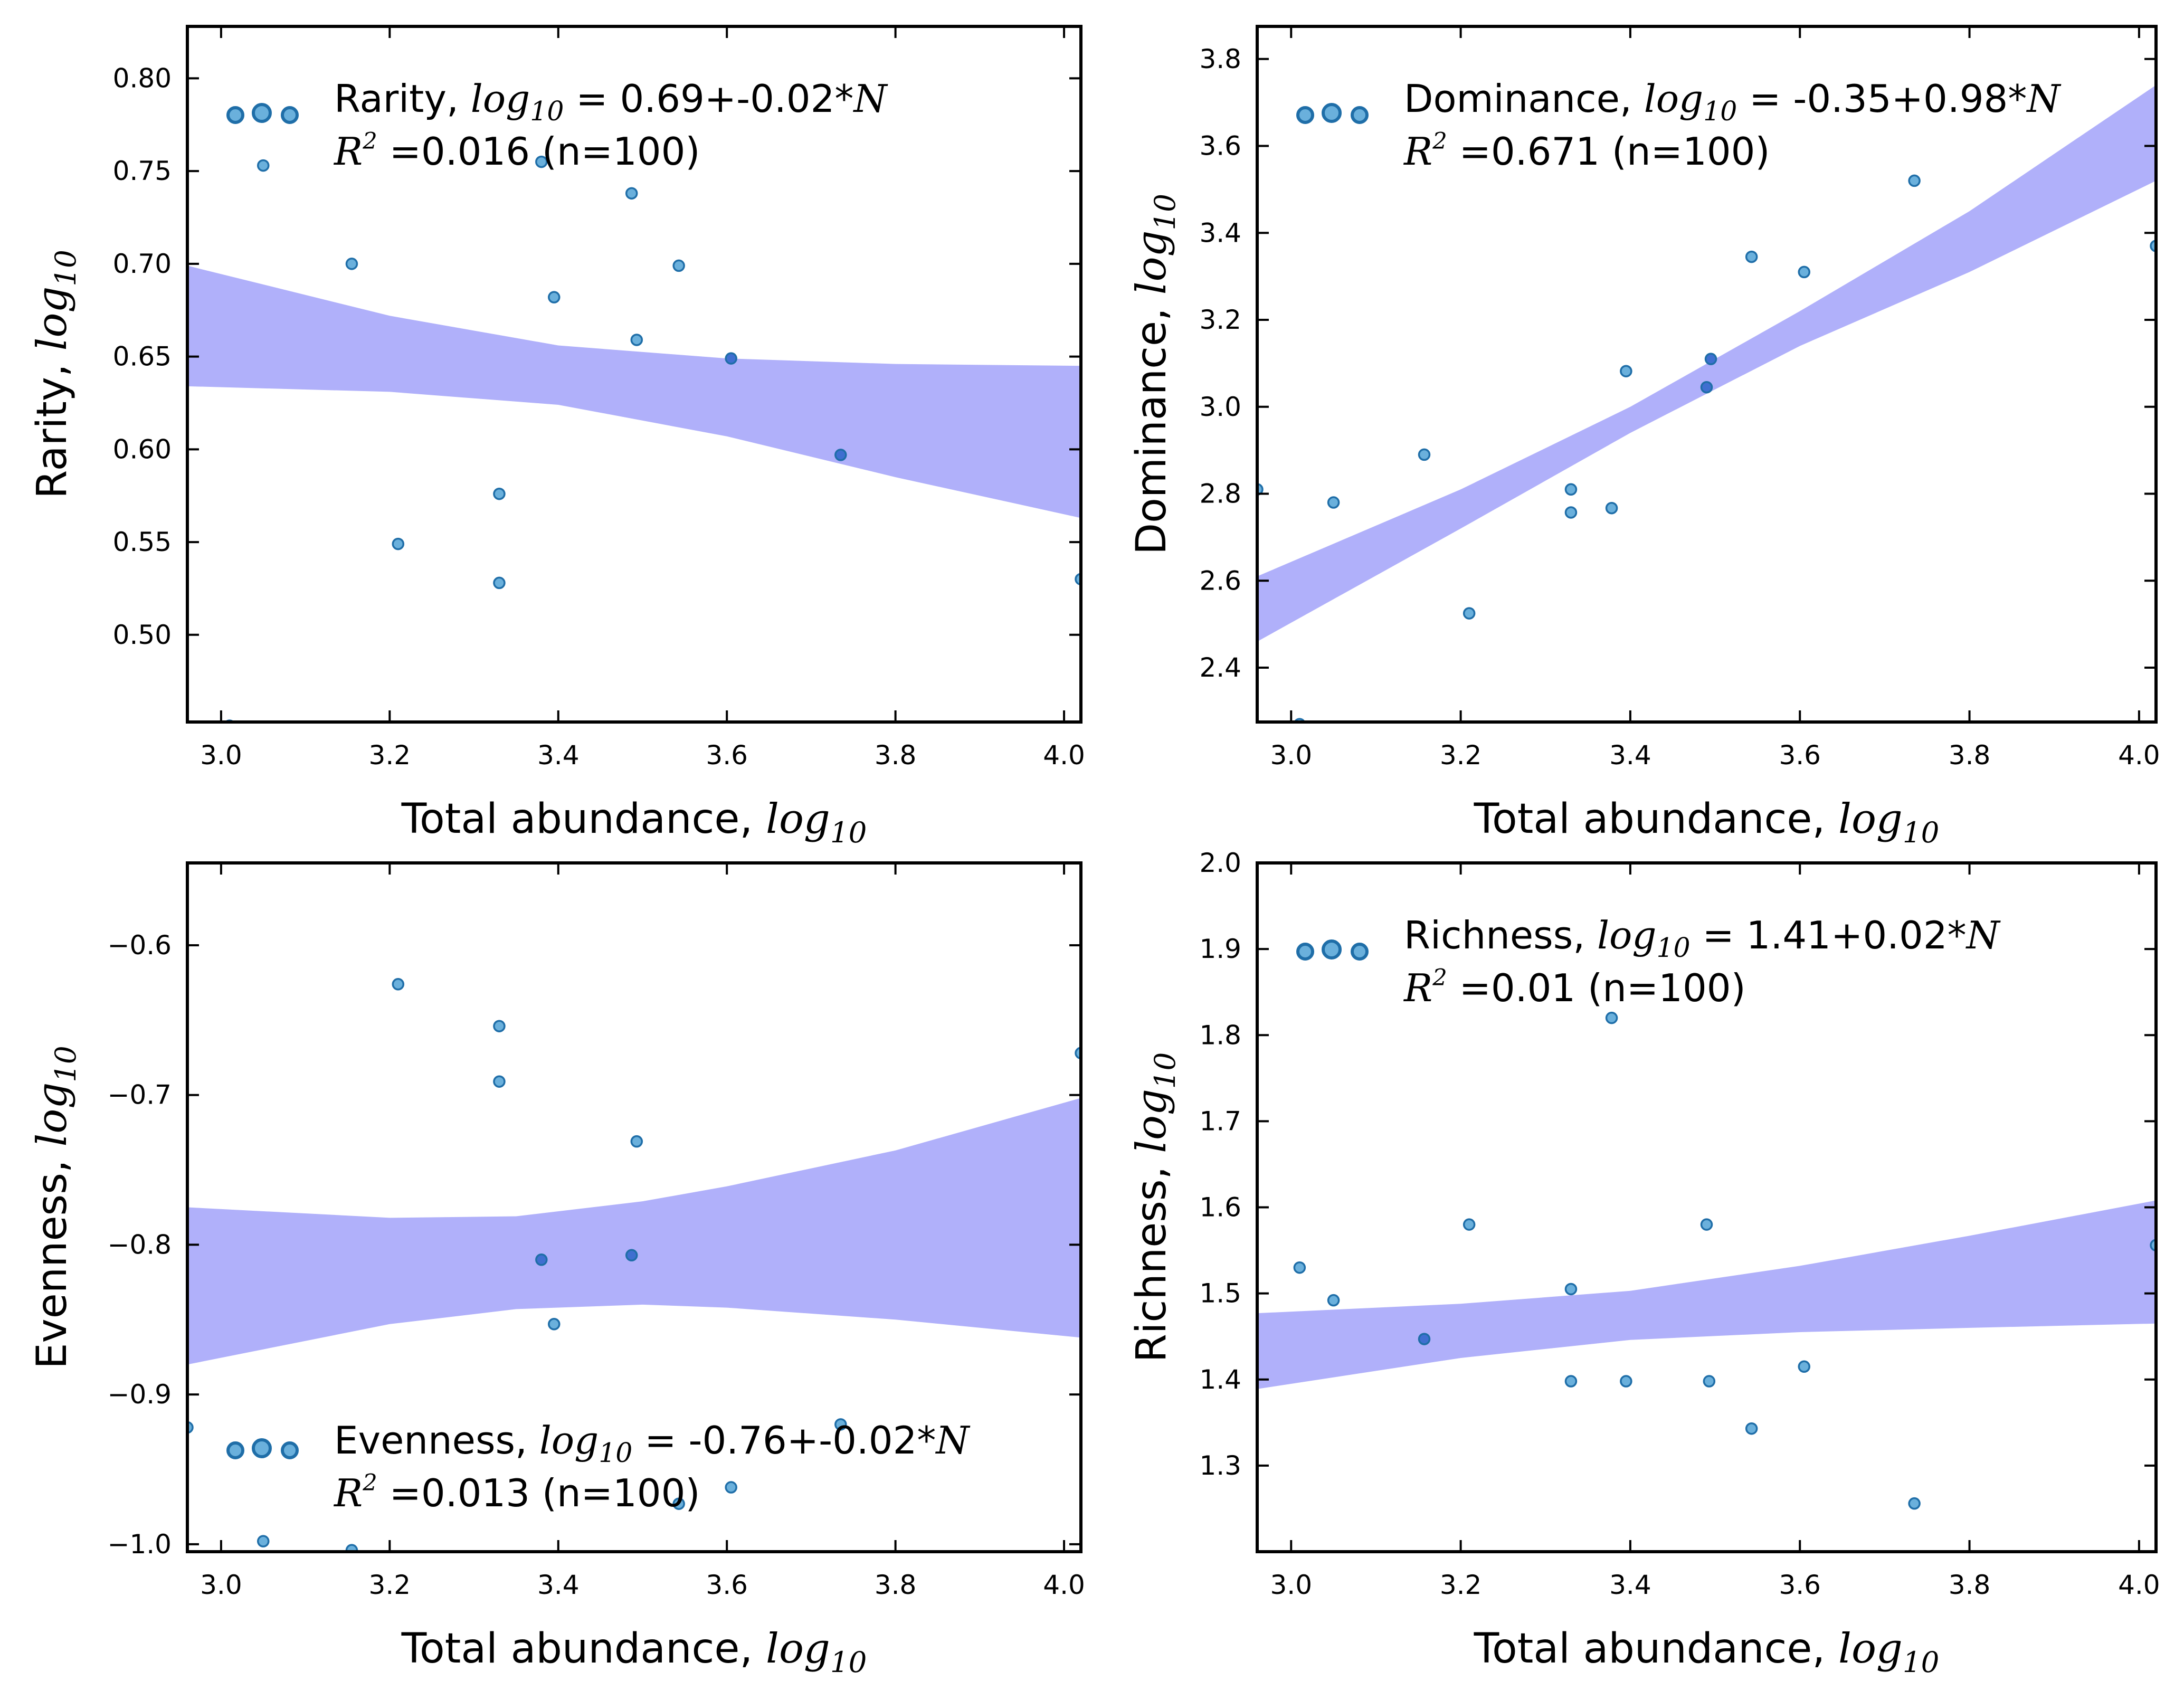 This screenshot has height=1700, width=2184. What do you see at coordinates (1220, 1121) in the screenshot?
I see `y-tick-label: 1.7` at bounding box center [1220, 1121].